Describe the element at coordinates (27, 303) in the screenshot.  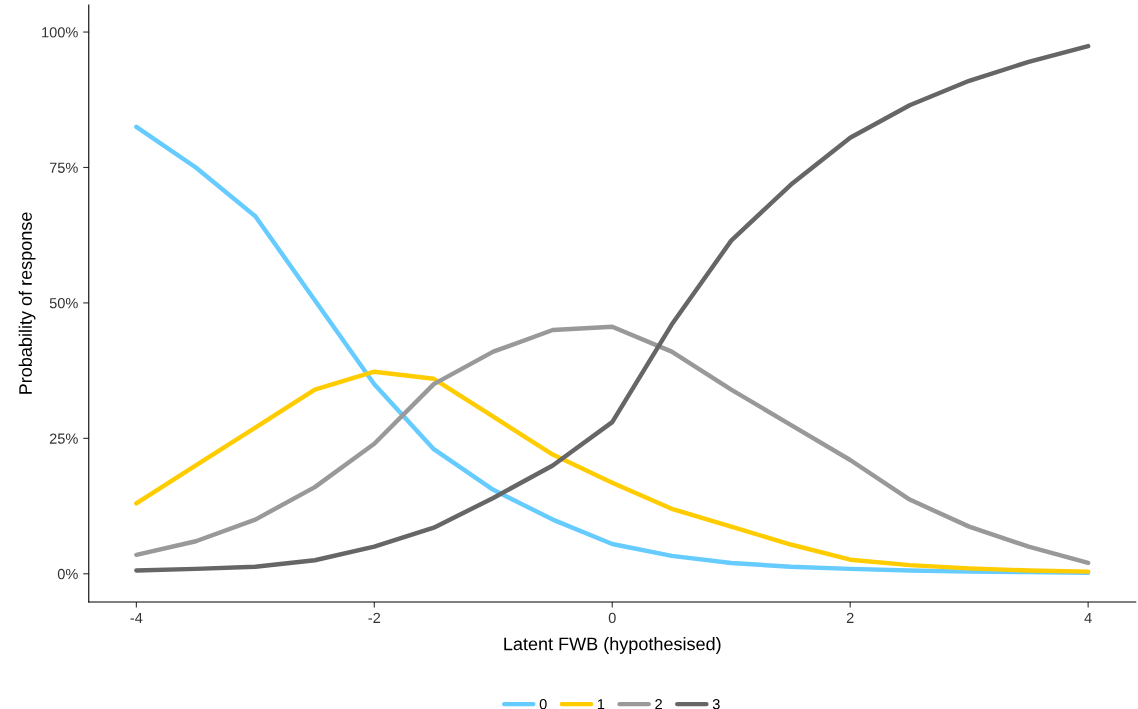
I see `y-axis-title: Probability of response` at that location.